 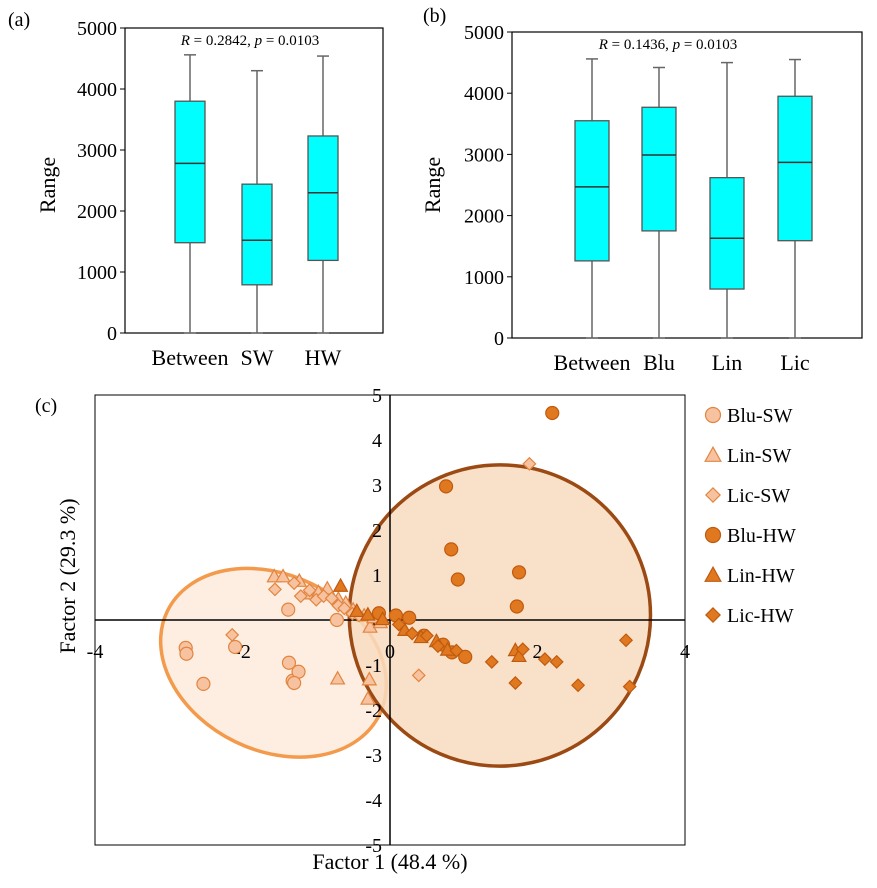 What do you see at coordinates (46, 406) in the screenshot?
I see `panel-c-label: (c)` at bounding box center [46, 406].